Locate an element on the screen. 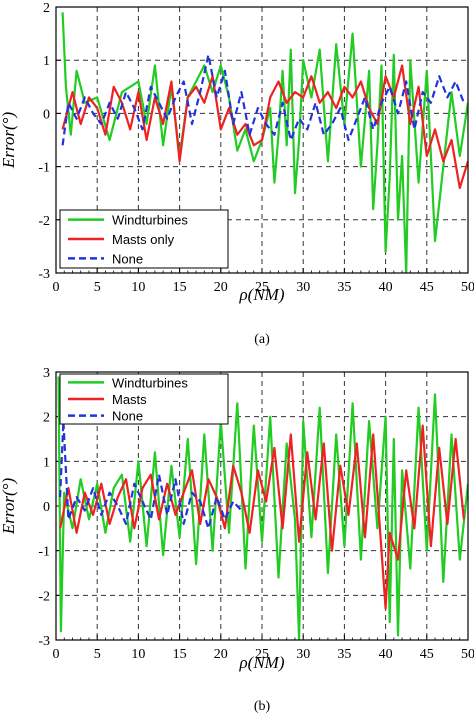 The image size is (474, 716). legend: Windturbines Masts None is located at coordinates (144, 399).